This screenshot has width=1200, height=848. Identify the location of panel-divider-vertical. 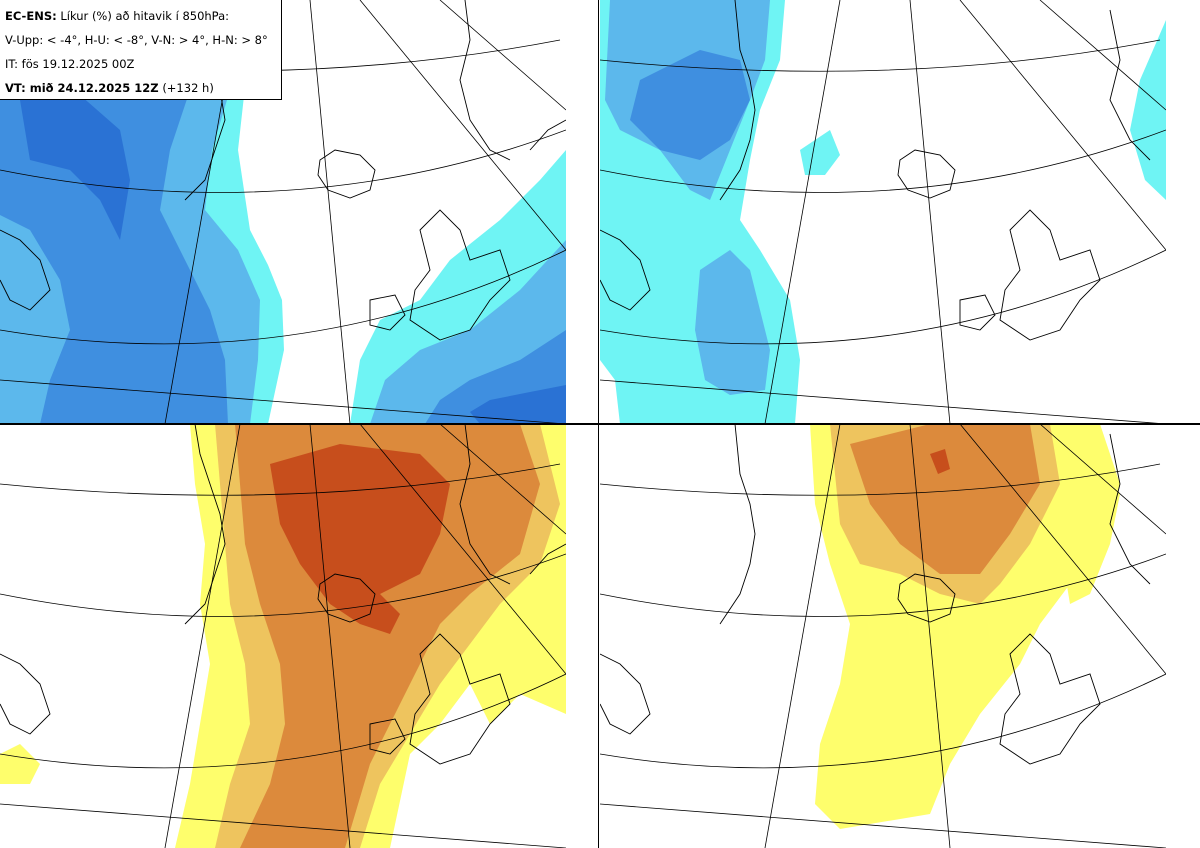
(598, 424).